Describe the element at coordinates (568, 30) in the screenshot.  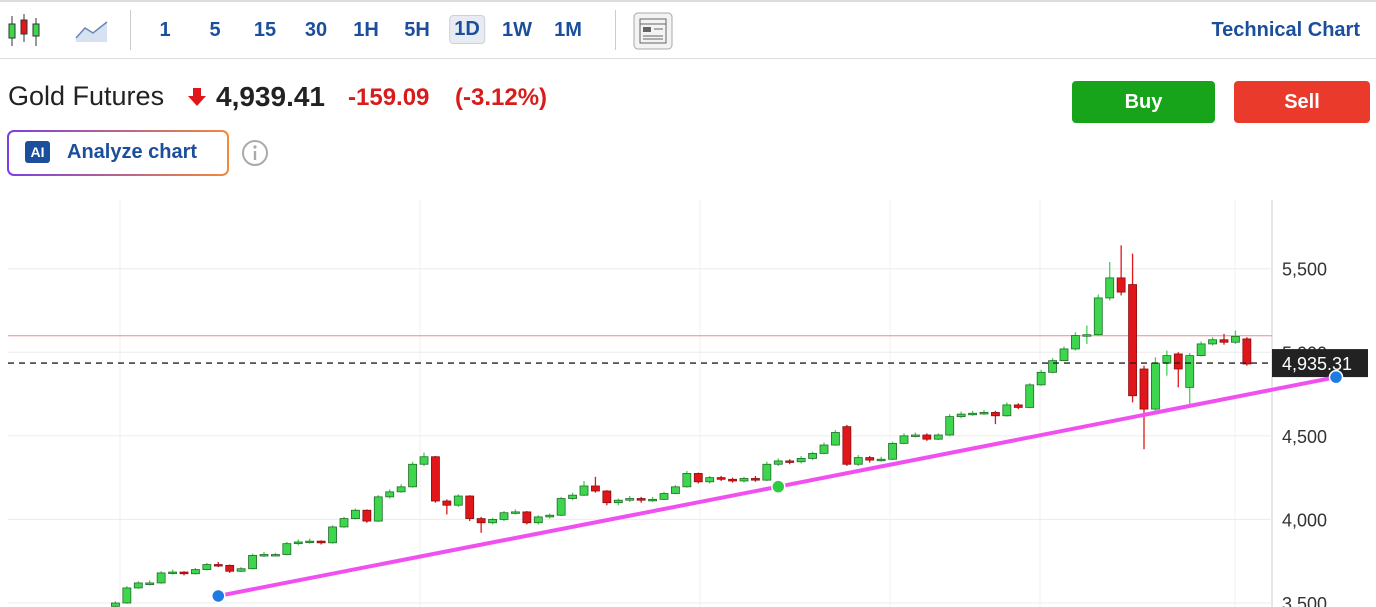
I see `interval-button: 1M` at that location.